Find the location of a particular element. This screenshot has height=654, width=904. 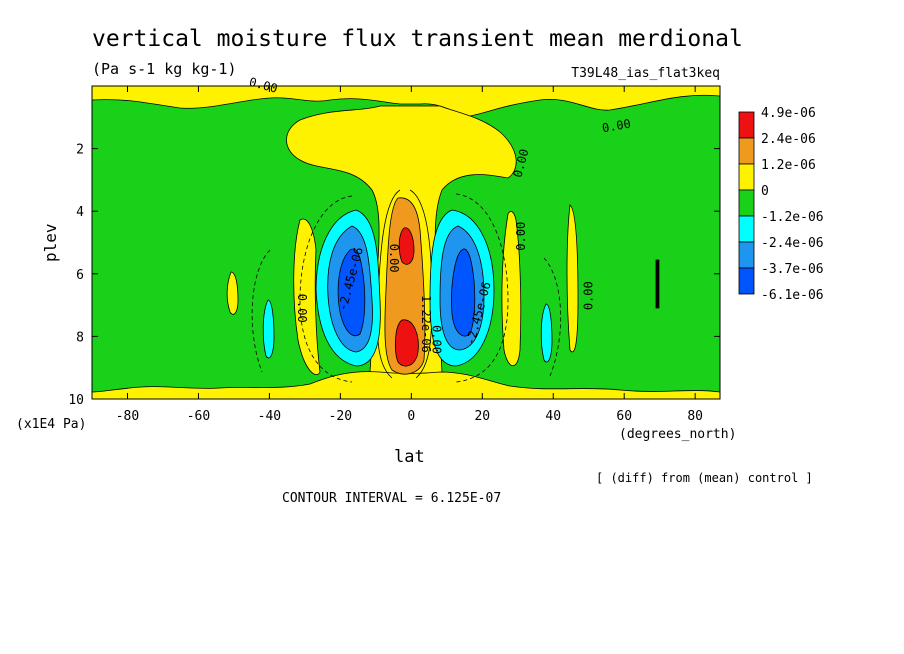

legend-label: -3.7e-06 is located at coordinates (792, 269).